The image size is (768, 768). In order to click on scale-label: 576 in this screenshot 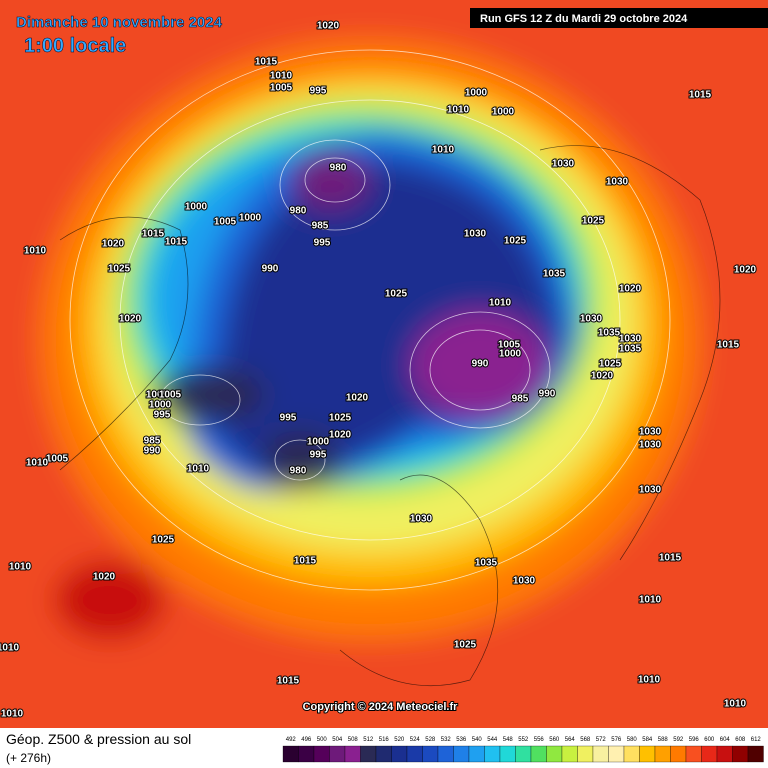, I will do `click(616, 740)`.